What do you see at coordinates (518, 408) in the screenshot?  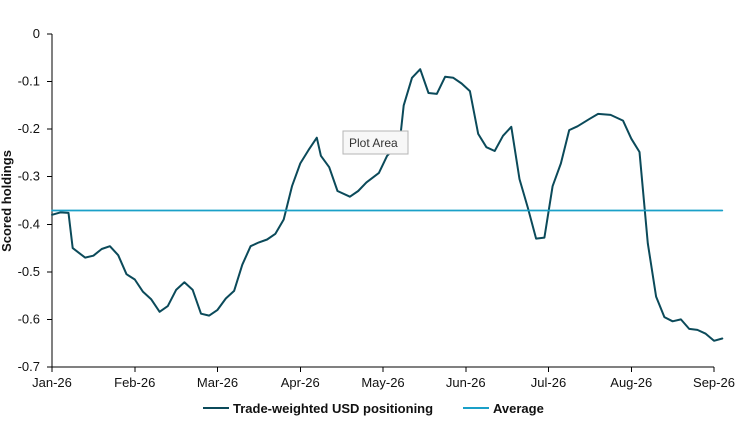 I see `legend-label-average: Average` at bounding box center [518, 408].